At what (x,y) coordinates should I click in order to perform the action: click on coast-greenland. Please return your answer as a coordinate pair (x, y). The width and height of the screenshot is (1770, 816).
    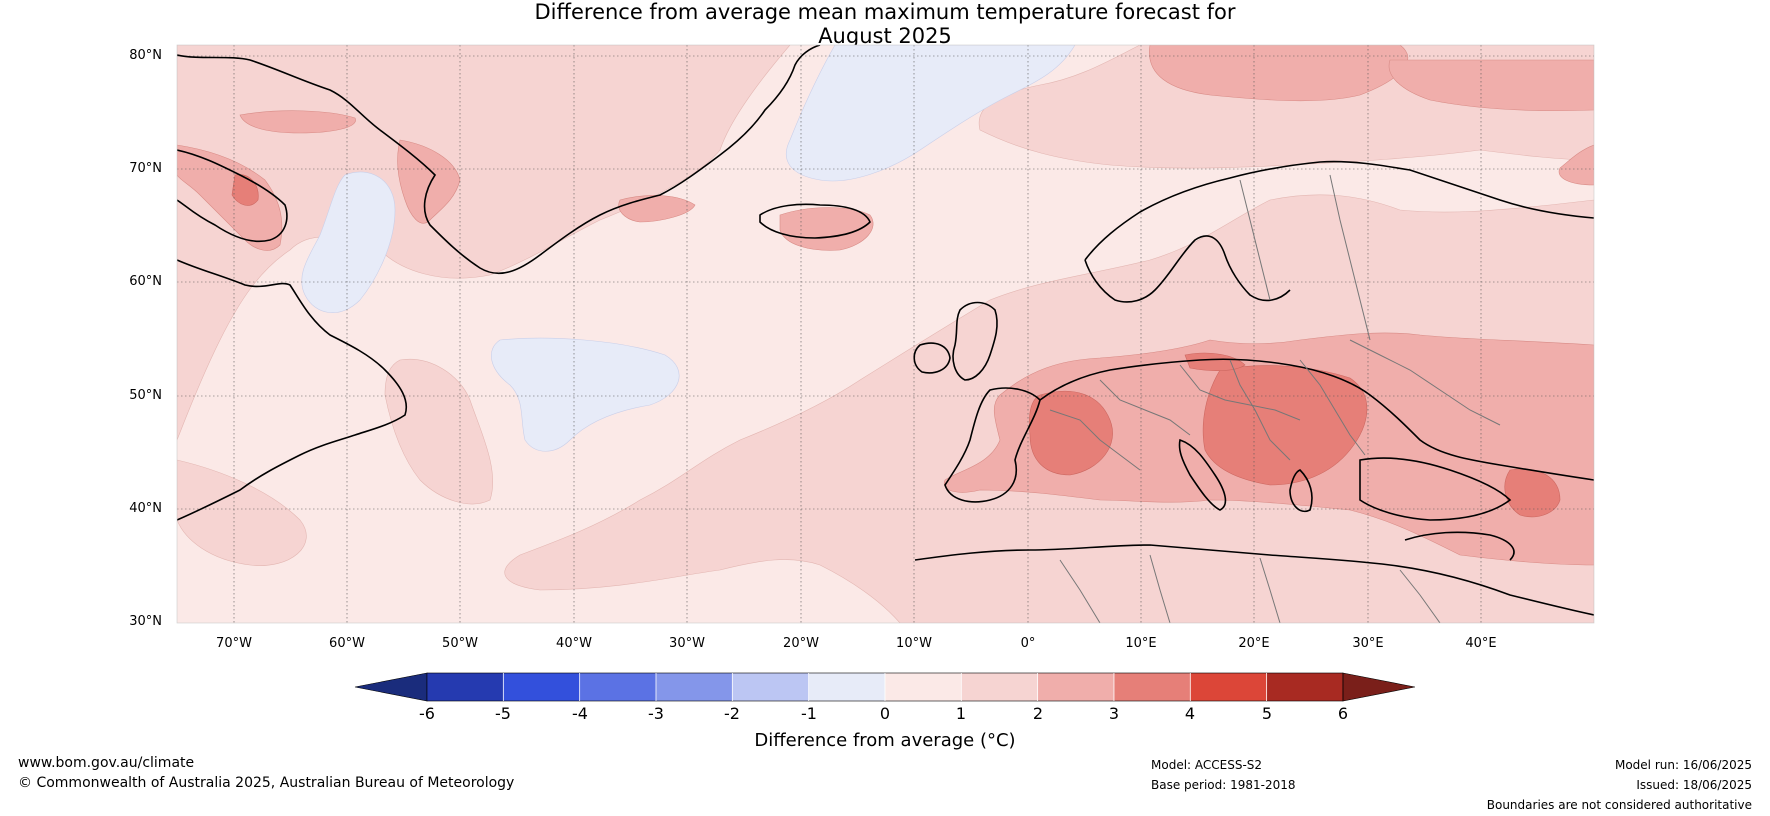
    Looking at the image, I should click on (499, 160).